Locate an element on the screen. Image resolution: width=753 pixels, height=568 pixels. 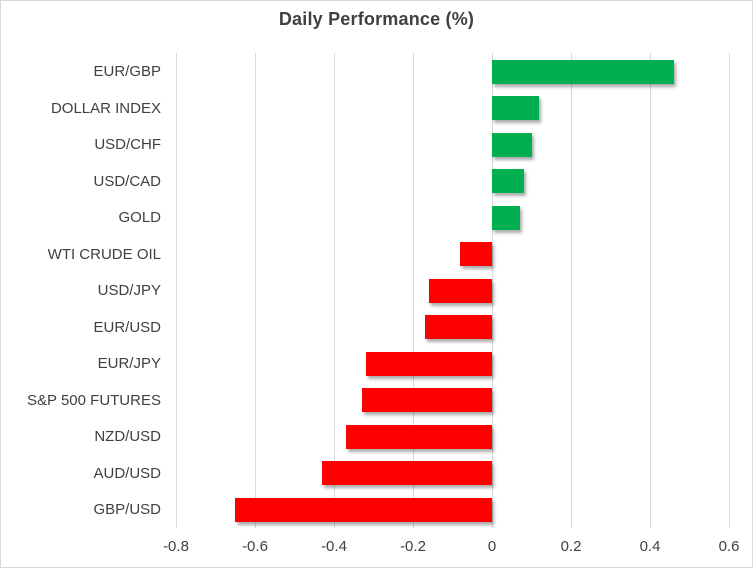
bar-usd-cad is located at coordinates (508, 181).